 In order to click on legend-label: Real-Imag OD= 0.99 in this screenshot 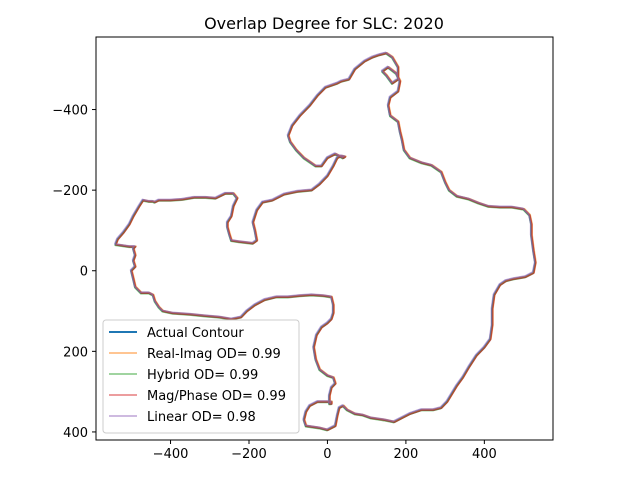, I will do `click(214, 354)`.